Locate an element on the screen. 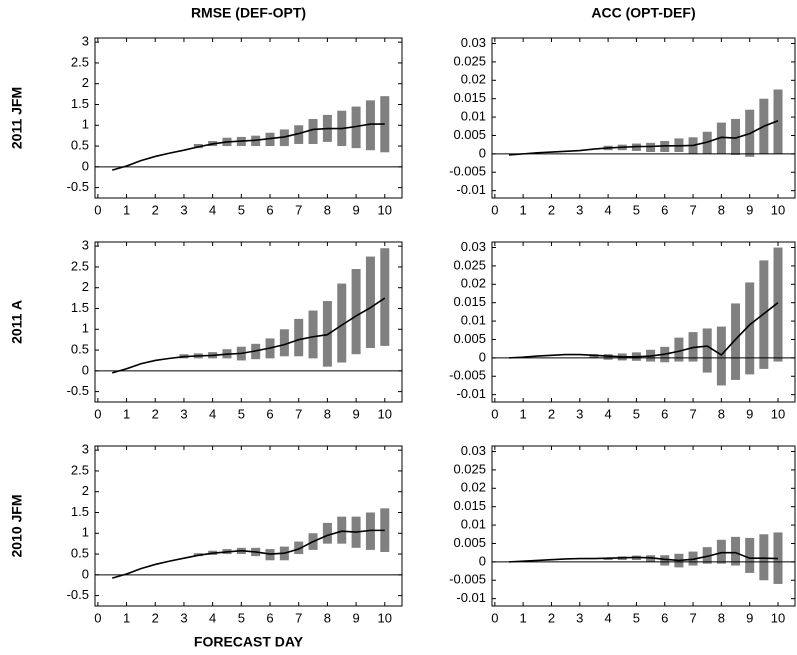 This screenshot has height=655, width=797. y-tick-label: 0.025 is located at coordinates (469, 60).